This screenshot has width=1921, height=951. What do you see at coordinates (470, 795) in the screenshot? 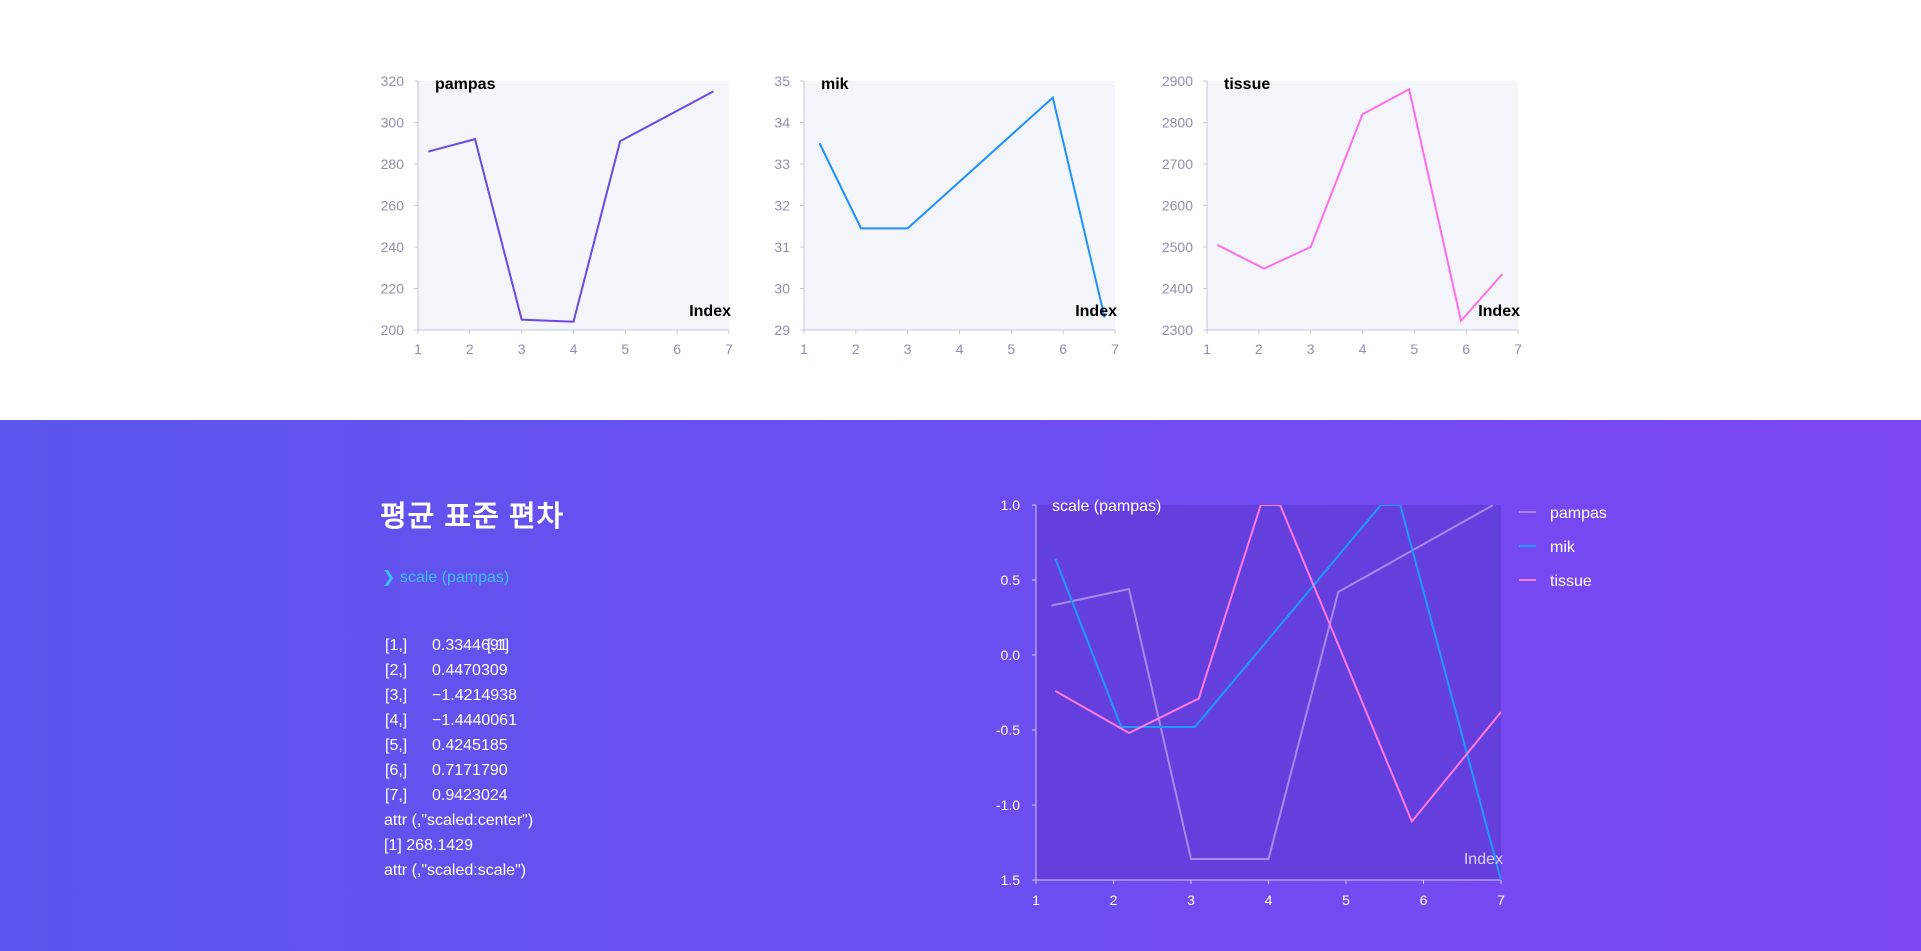
I see `row-value: 0.9423024` at bounding box center [470, 795].